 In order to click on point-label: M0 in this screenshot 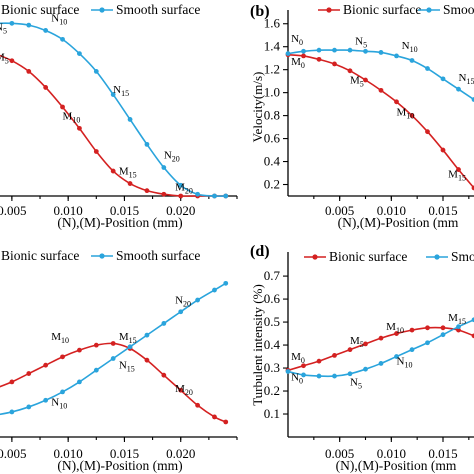, I will do `click(298, 63)`.